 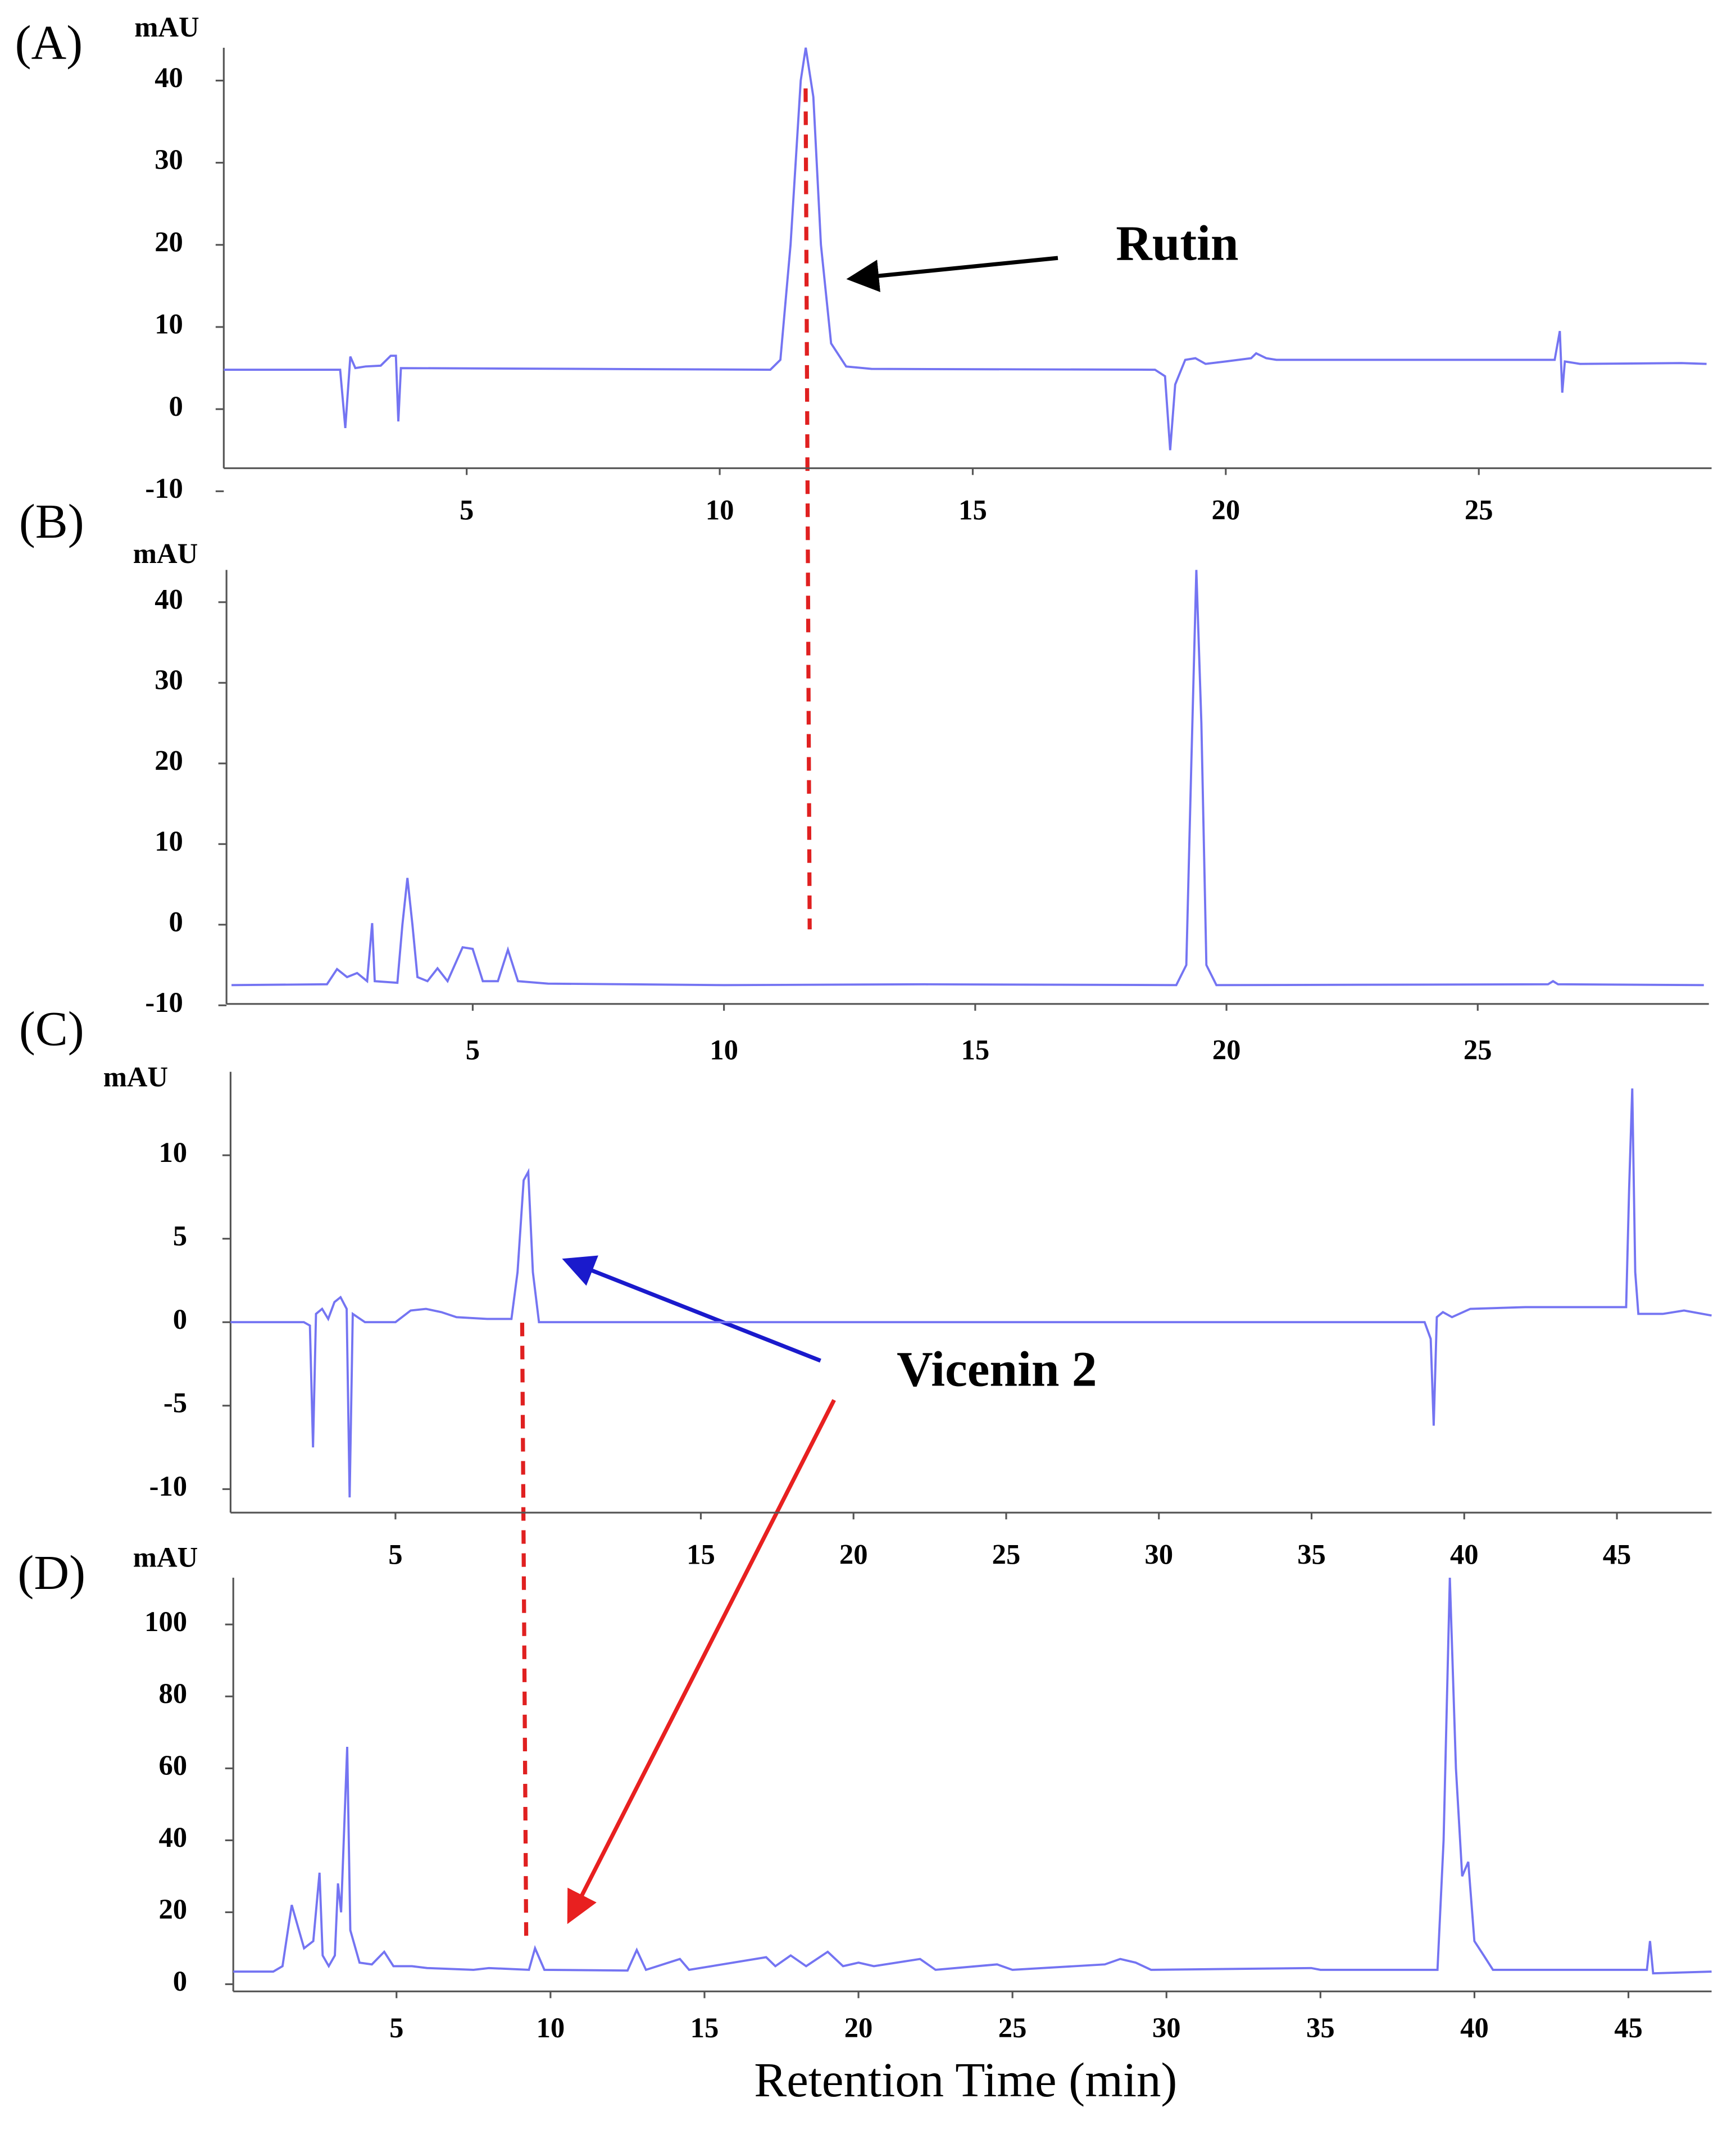 What do you see at coordinates (165, 1621) in the screenshot?
I see `y-tick-label: 100` at bounding box center [165, 1621].